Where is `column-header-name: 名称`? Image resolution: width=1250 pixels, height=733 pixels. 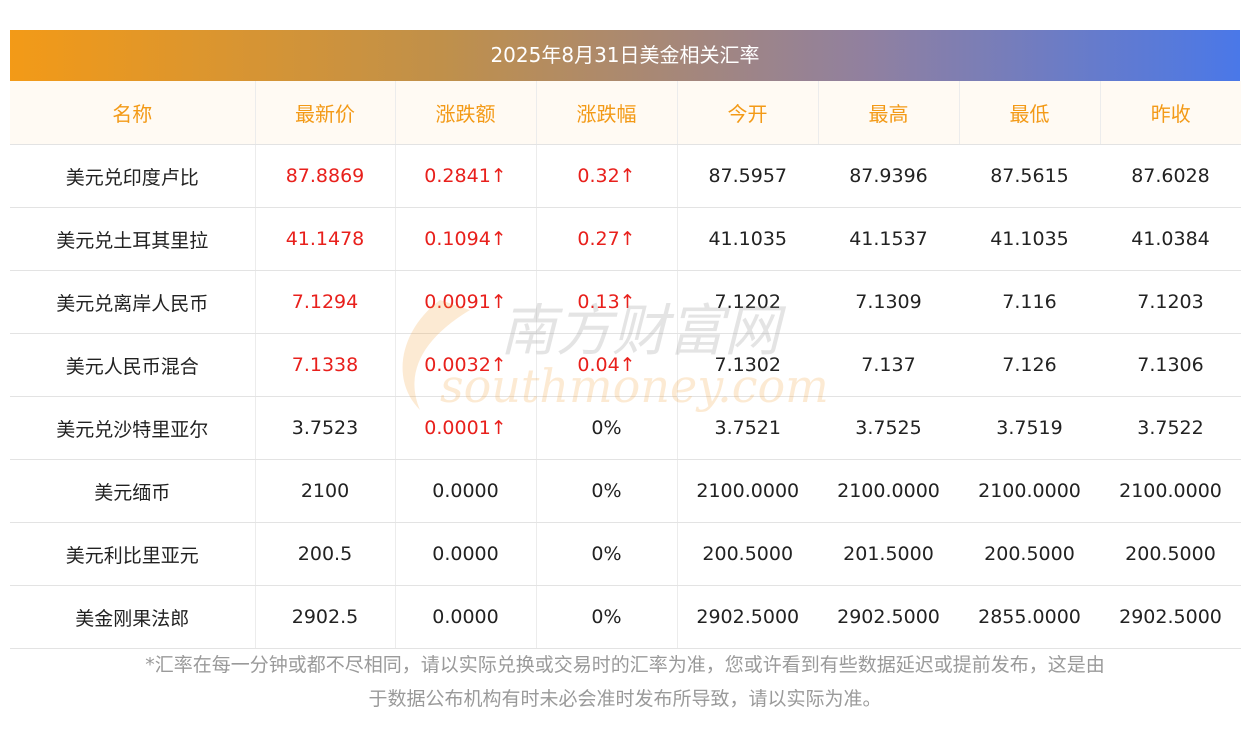
column-header-name: 名称 is located at coordinates (133, 113).